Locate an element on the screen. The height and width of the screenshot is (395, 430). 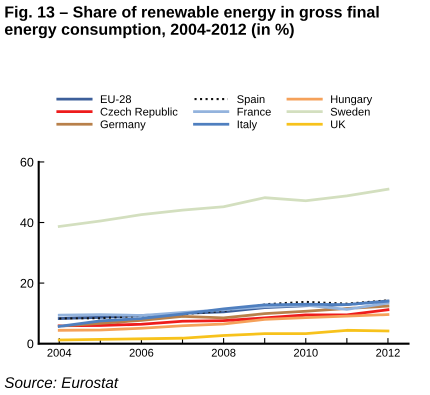
legend-label: Czech Republic is located at coordinates (139, 113).